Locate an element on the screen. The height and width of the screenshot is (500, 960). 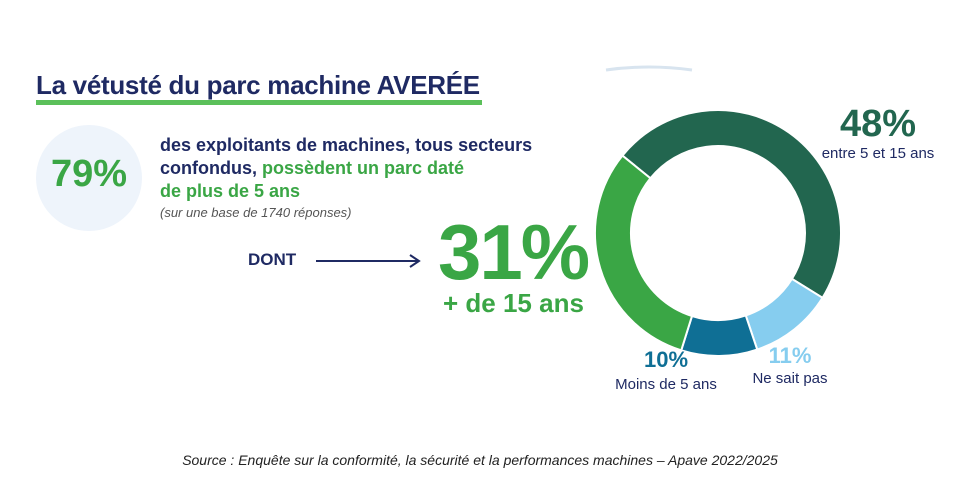
stat-circle is located at coordinates (89, 178).